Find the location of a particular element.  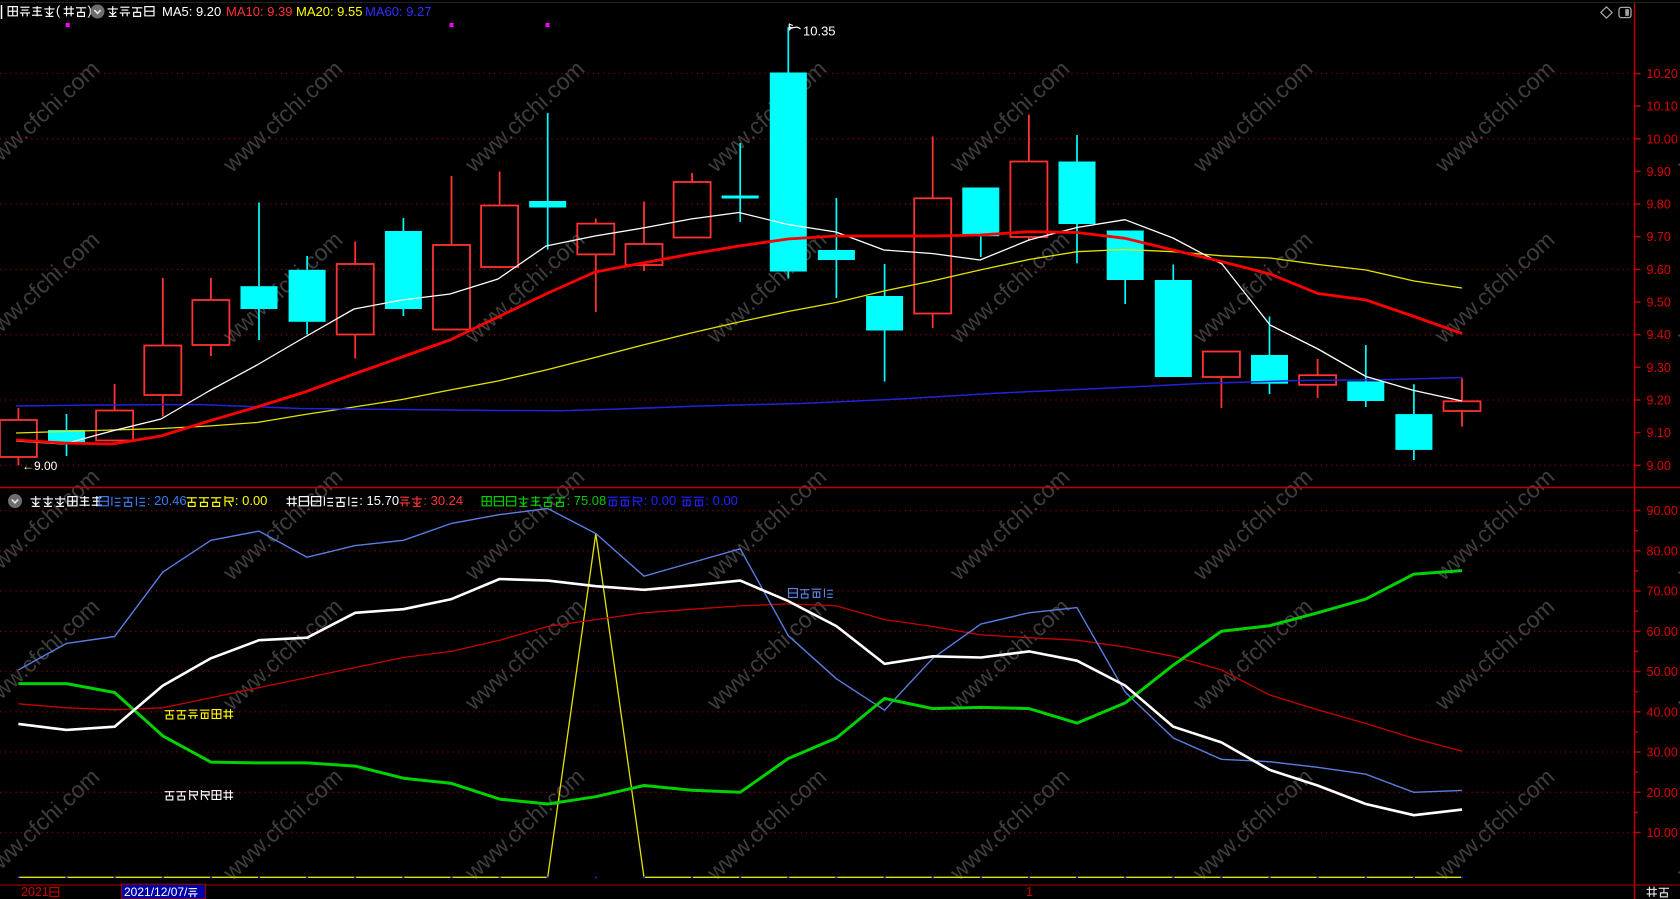

svg-text: 9.10 is located at coordinates (1659, 433).